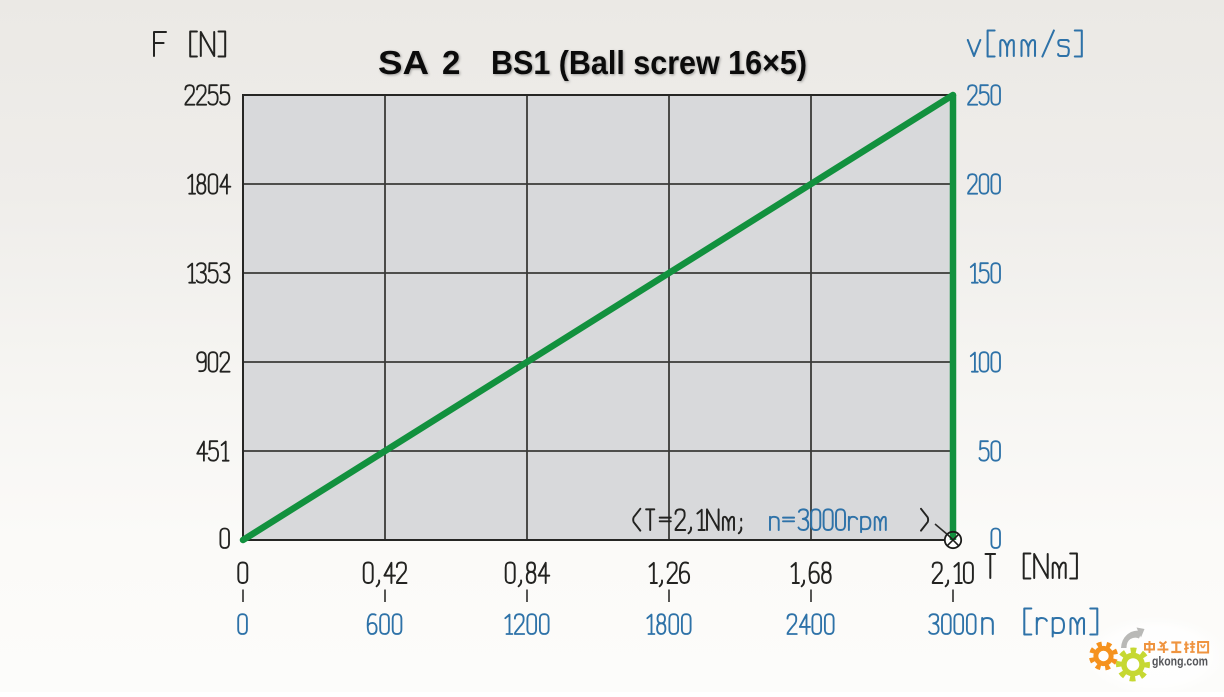 The image size is (1224, 697). I want to click on svg-text: BS1 (Ball screw 16×5), so click(649, 62).